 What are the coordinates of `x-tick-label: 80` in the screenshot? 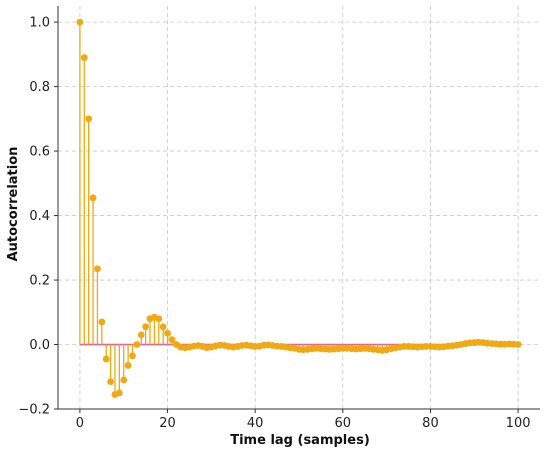 It's located at (430, 423).